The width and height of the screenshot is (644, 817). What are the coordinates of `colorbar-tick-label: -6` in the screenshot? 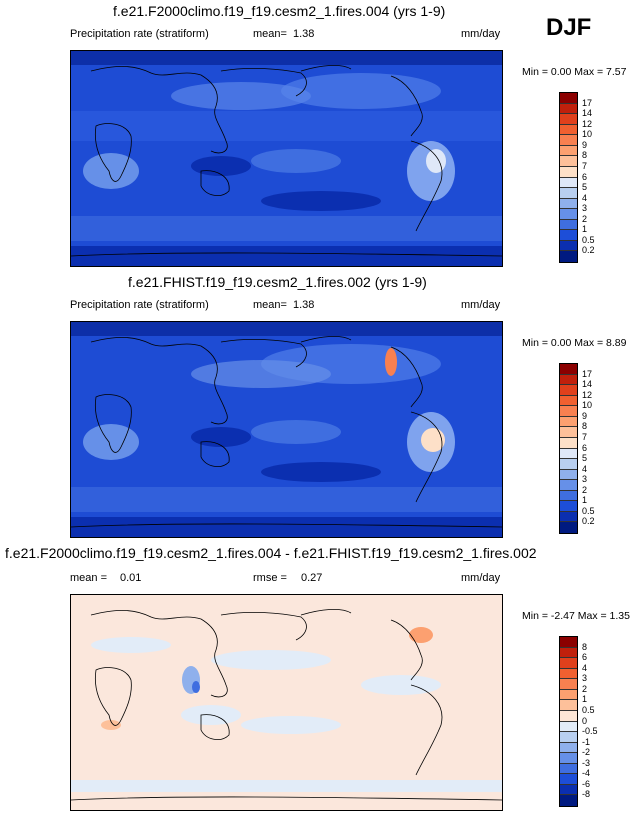 It's located at (586, 783).